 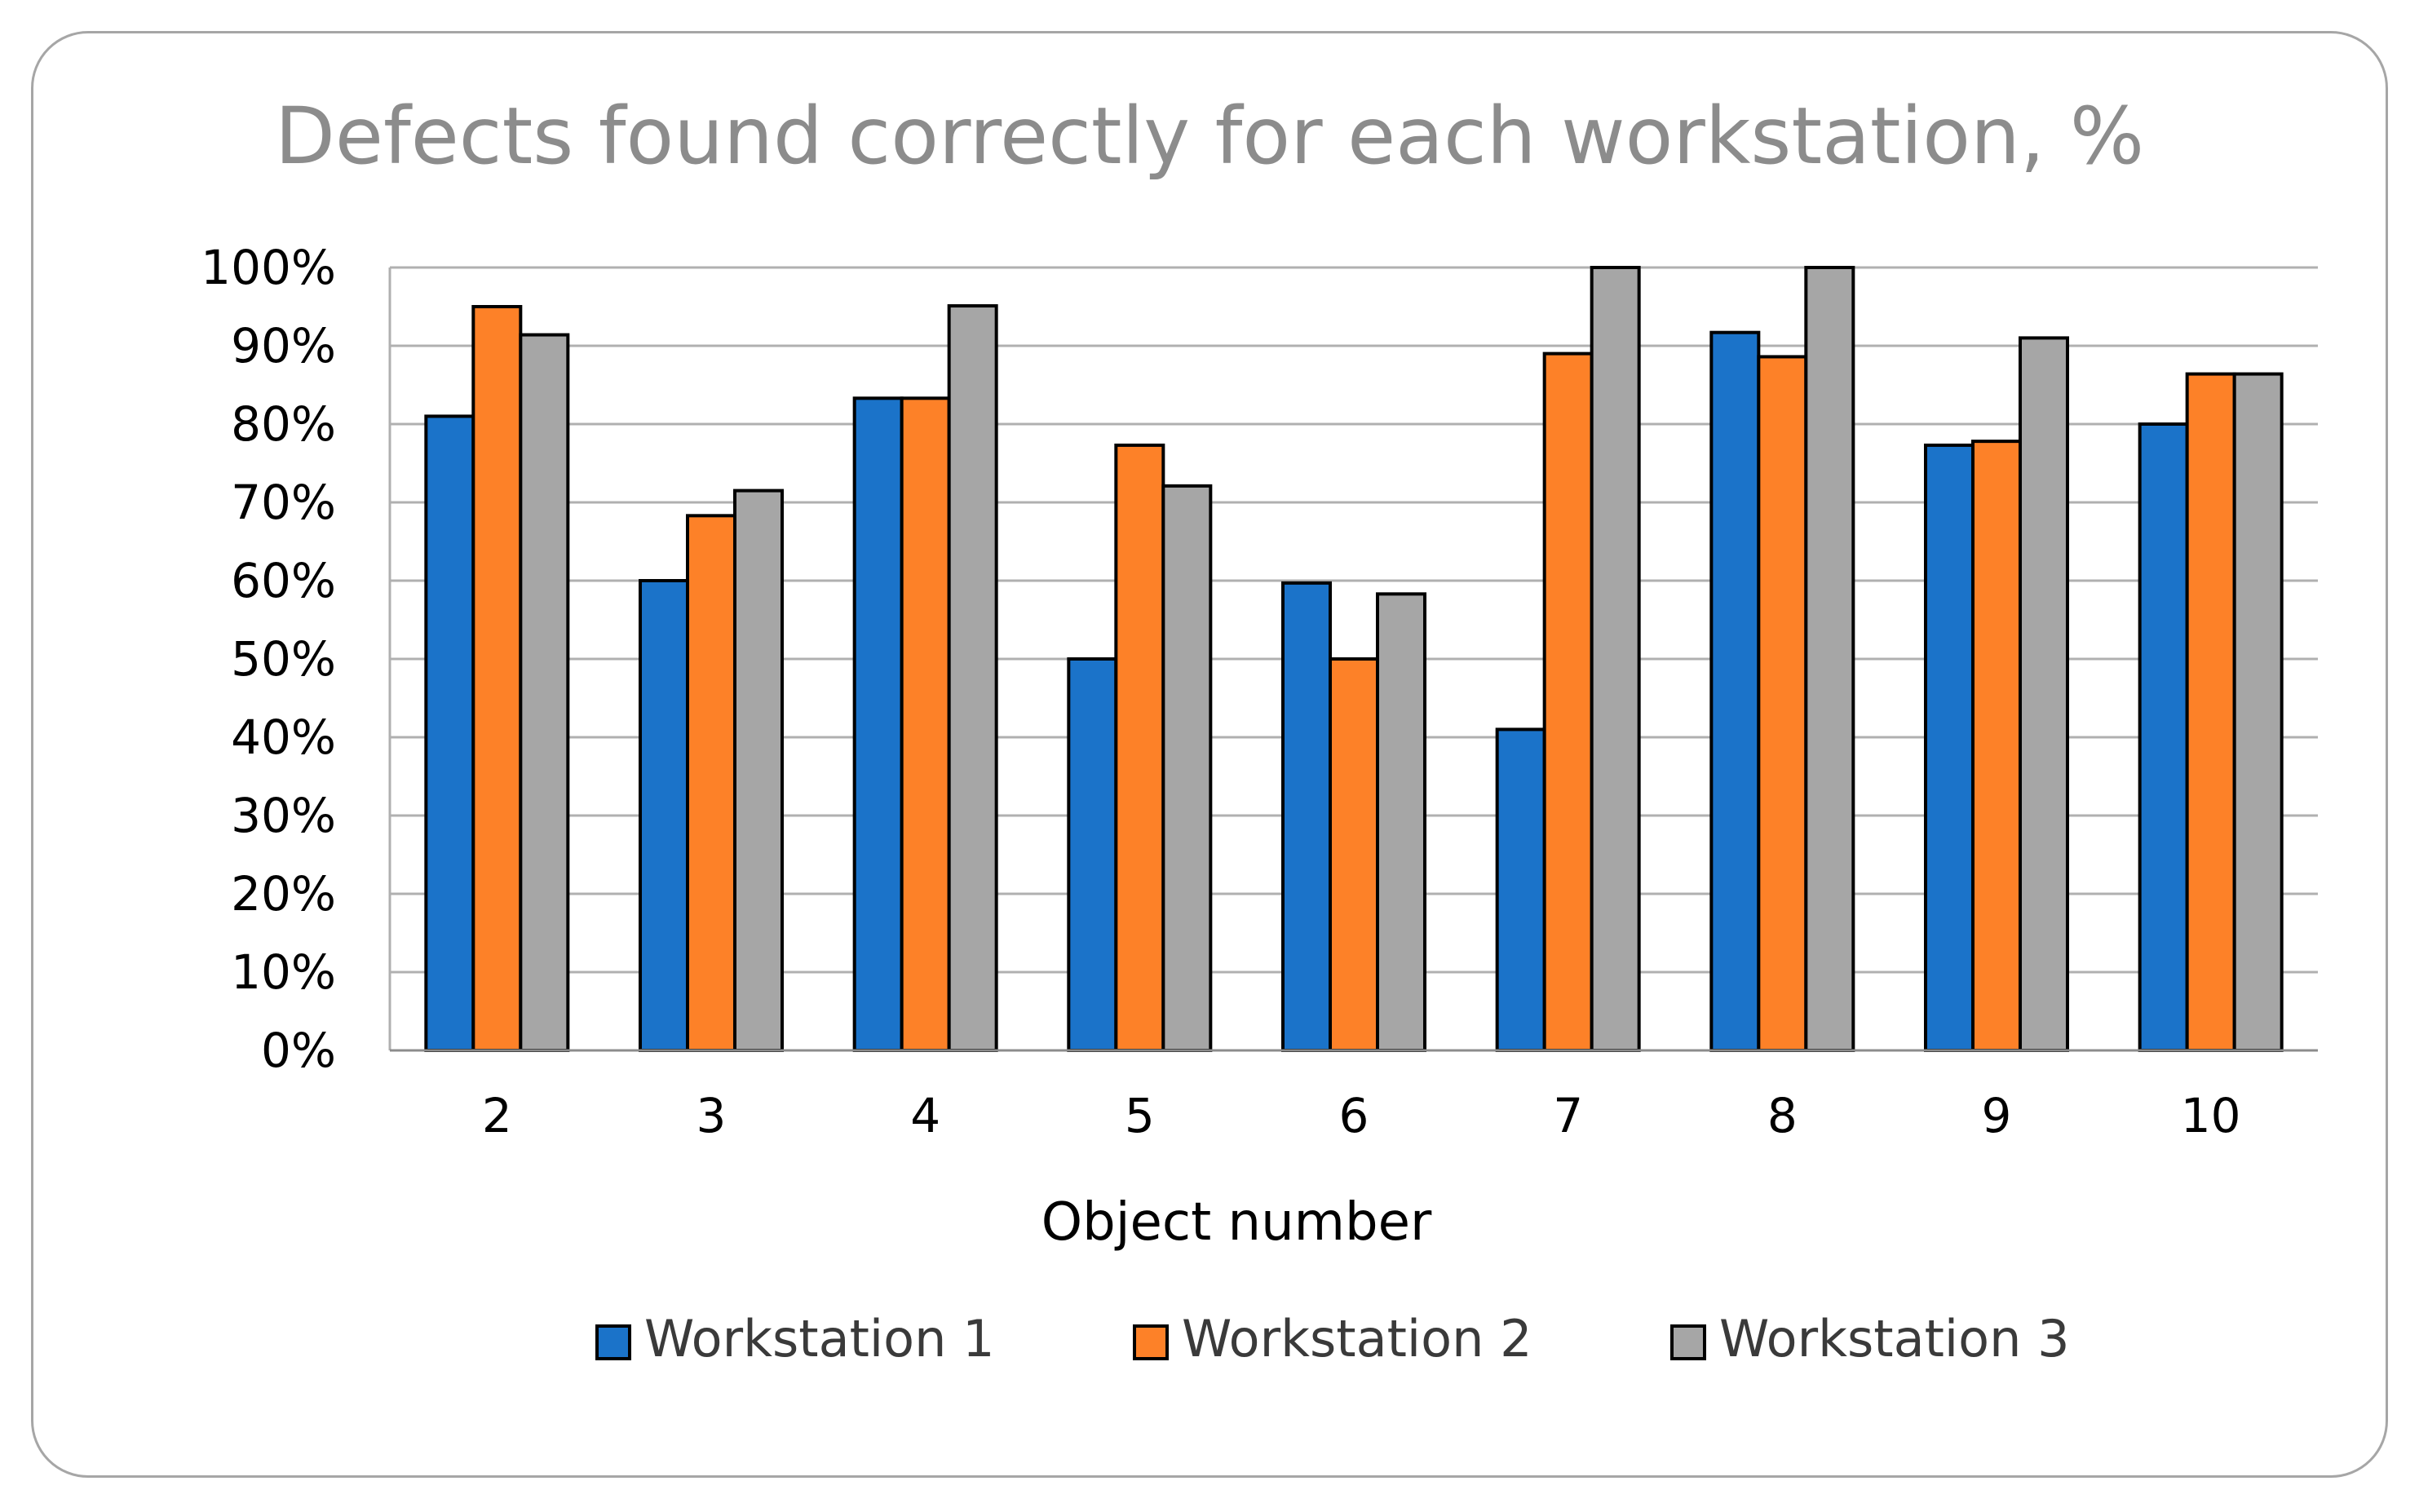 I want to click on y-tick-label: 90%, so click(x=283, y=346).